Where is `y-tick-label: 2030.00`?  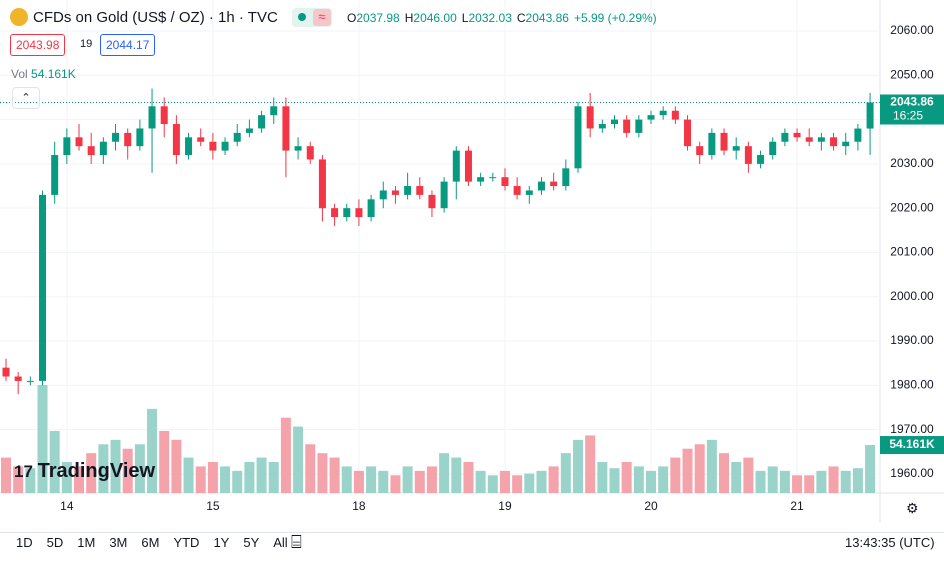
y-tick-label: 2030.00 is located at coordinates (912, 163).